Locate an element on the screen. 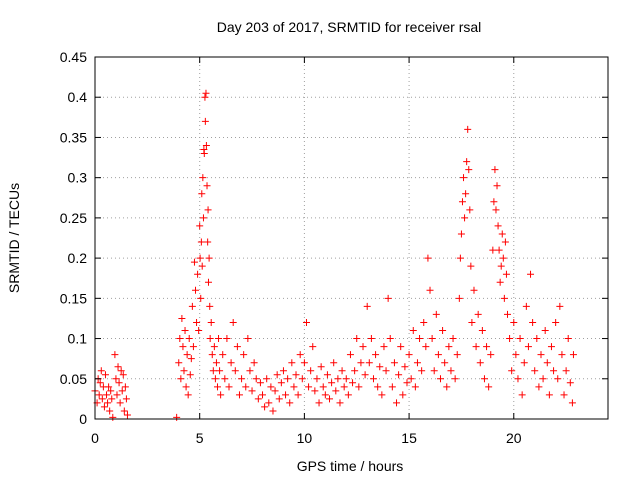  y-tick-label: 0.45 is located at coordinates (73, 57).